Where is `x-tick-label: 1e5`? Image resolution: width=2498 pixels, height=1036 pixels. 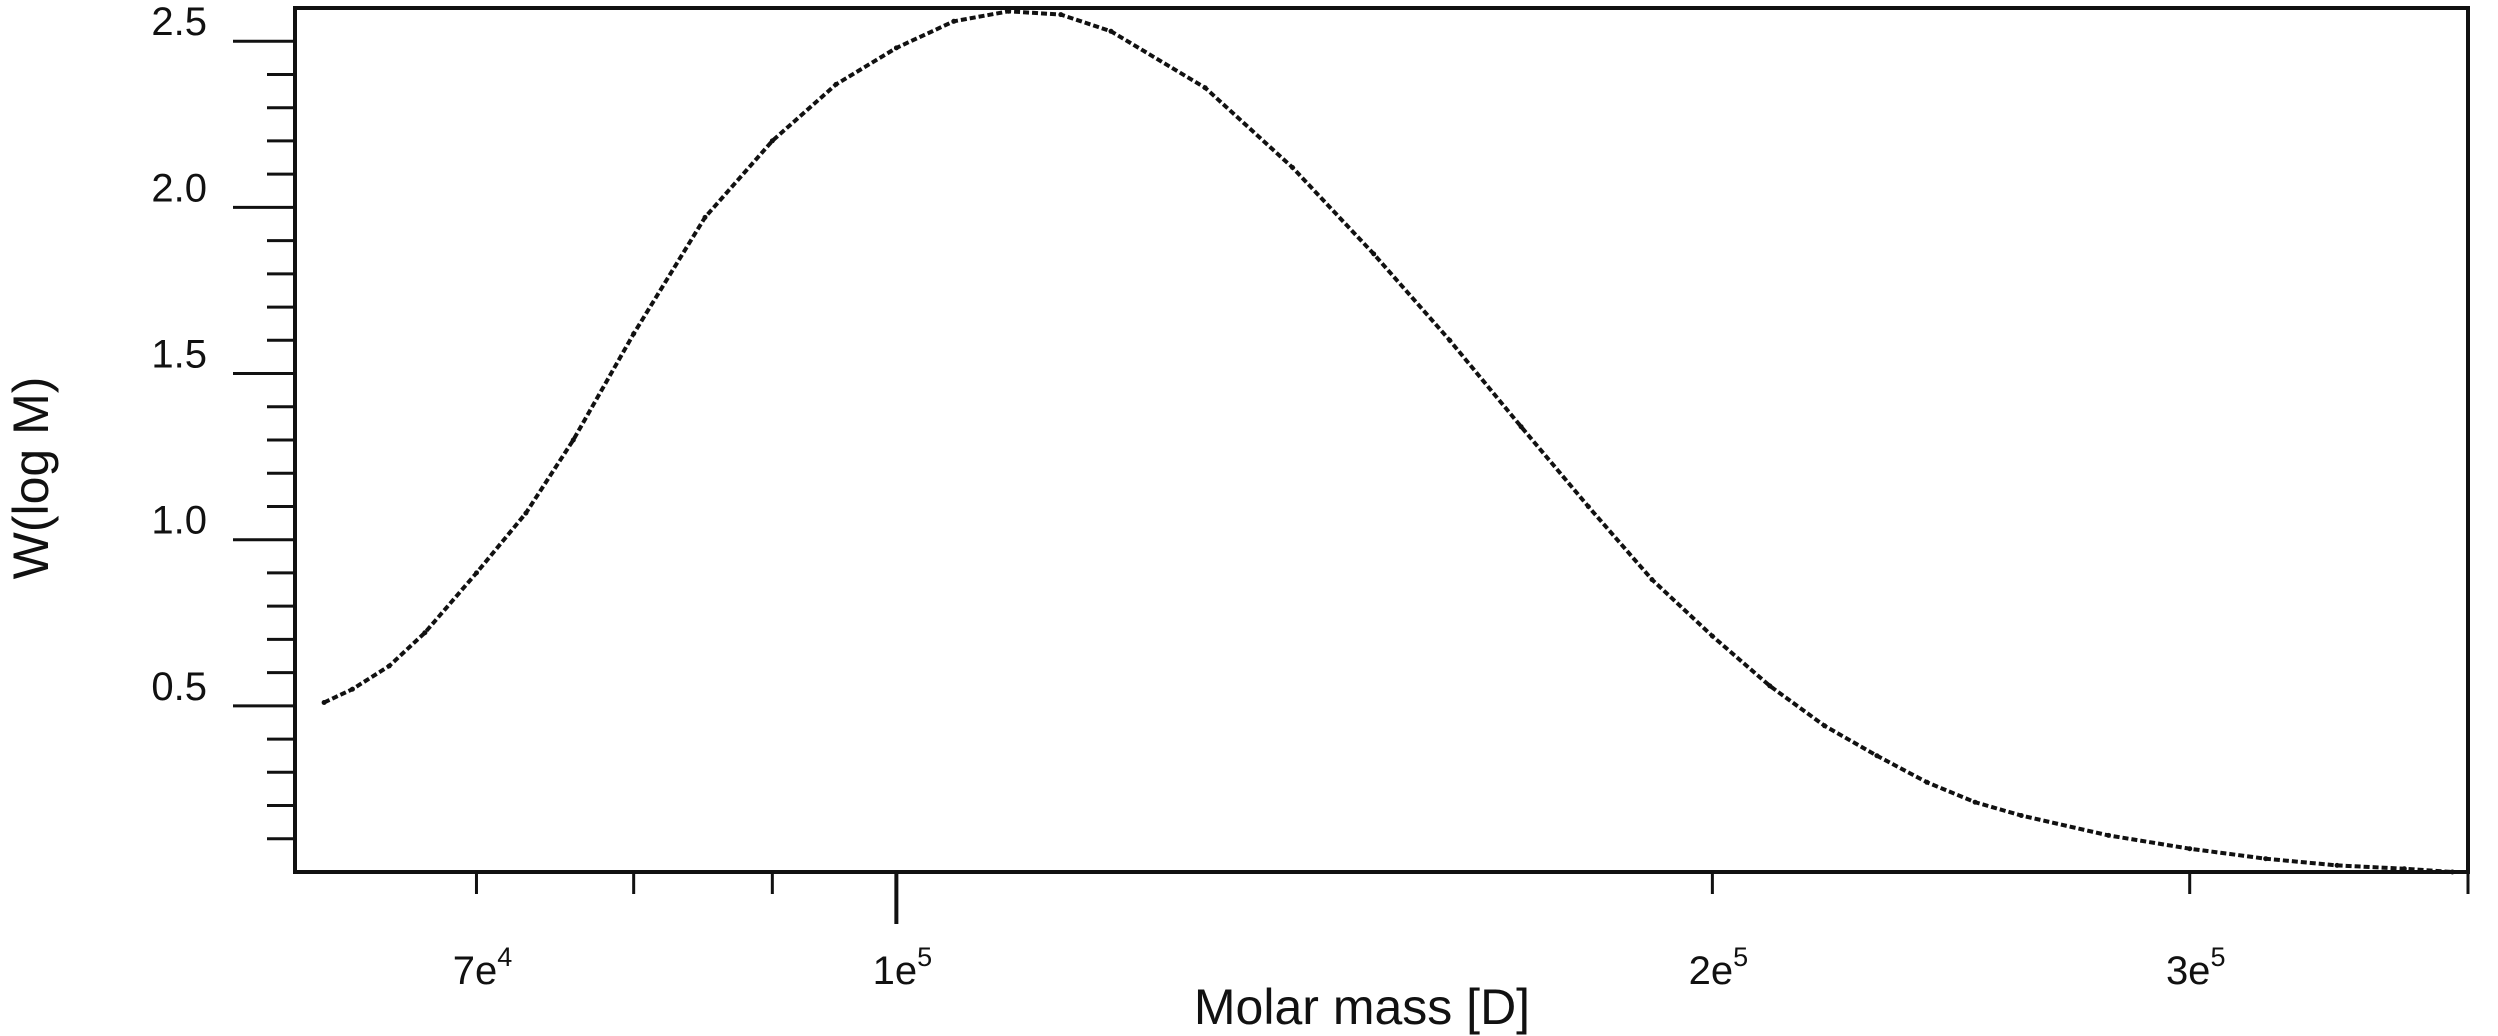
x-tick-label: 1e5 is located at coordinates (903, 967).